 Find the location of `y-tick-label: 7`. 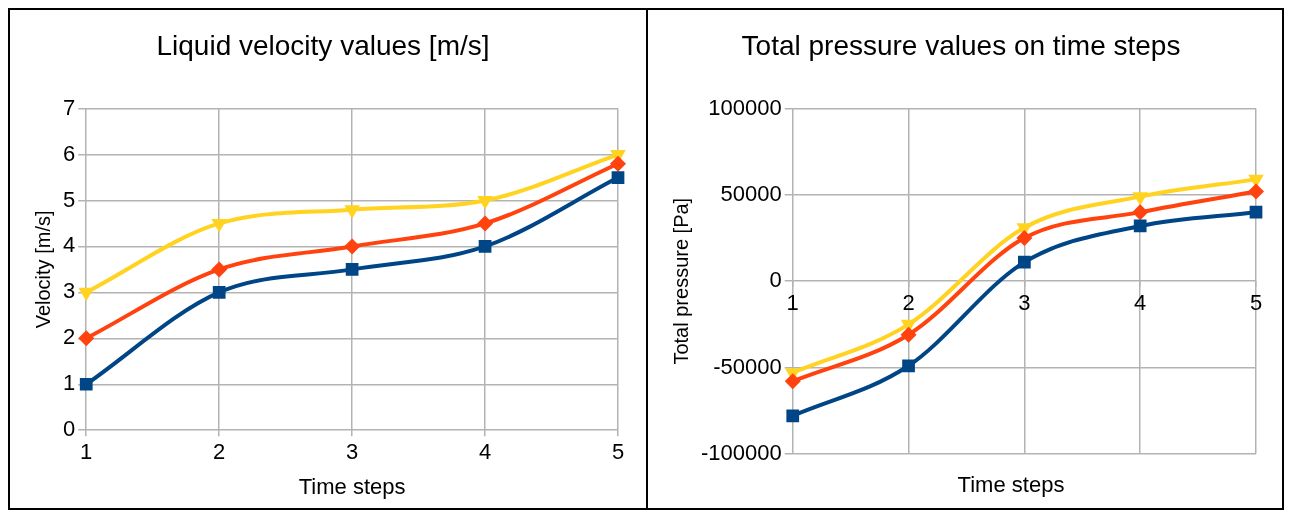

y-tick-label: 7 is located at coordinates (69, 107).